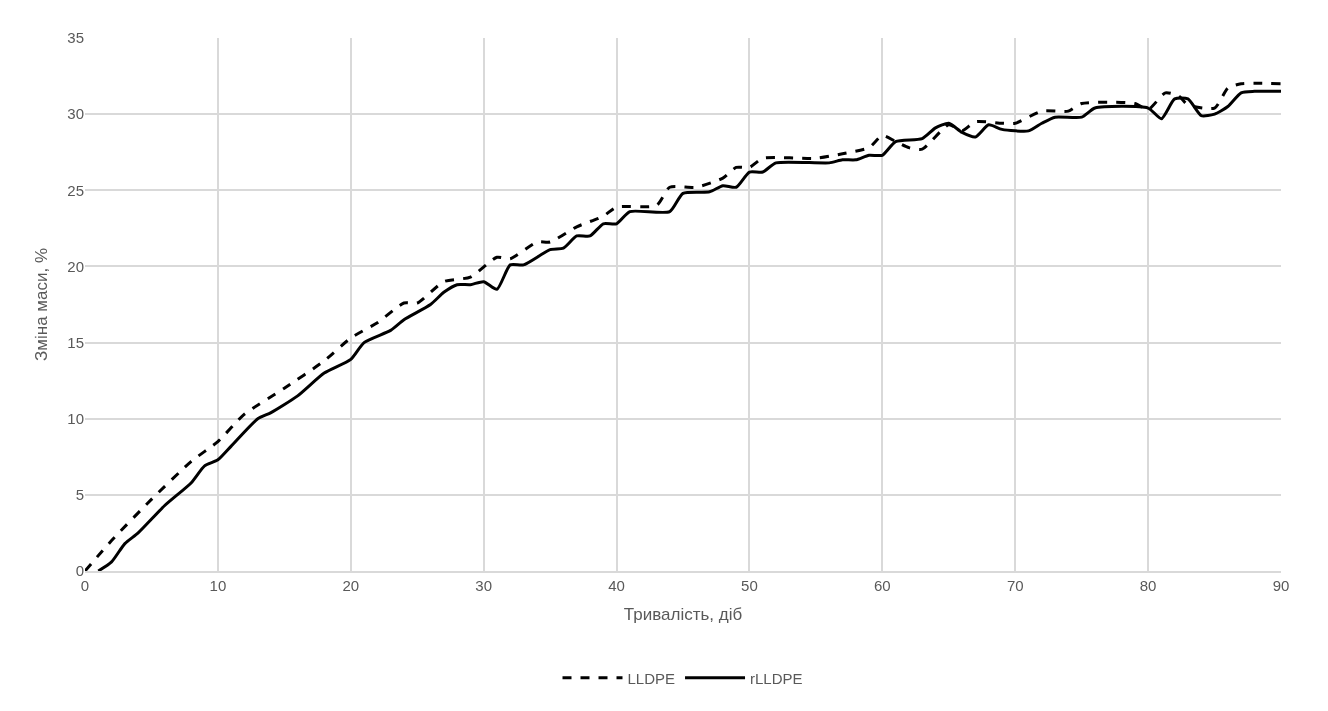 The height and width of the screenshot is (711, 1328). Describe the element at coordinates (776, 678) in the screenshot. I see `legend-label: rLLDPE` at that location.